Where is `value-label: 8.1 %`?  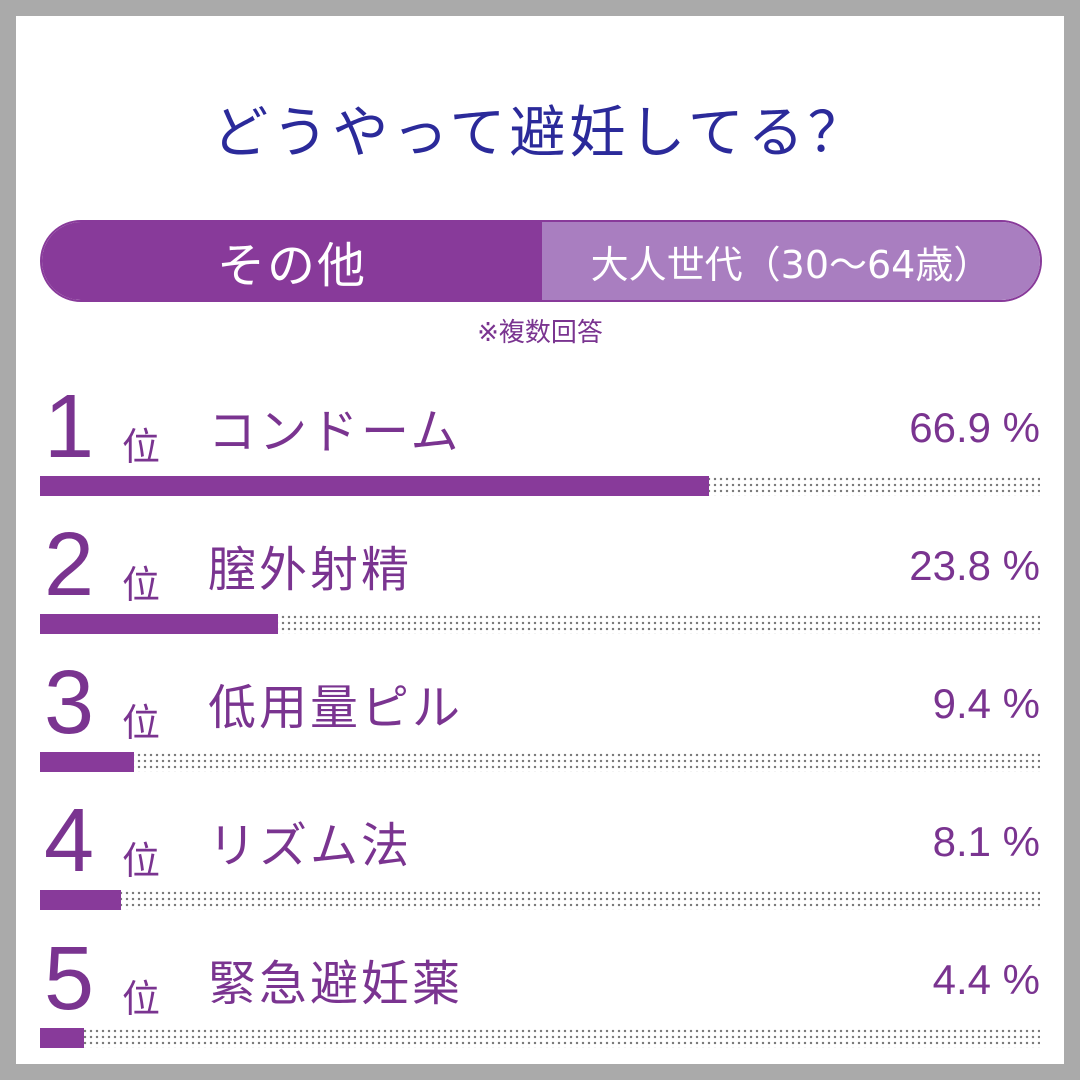 value-label: 8.1 % is located at coordinates (986, 841).